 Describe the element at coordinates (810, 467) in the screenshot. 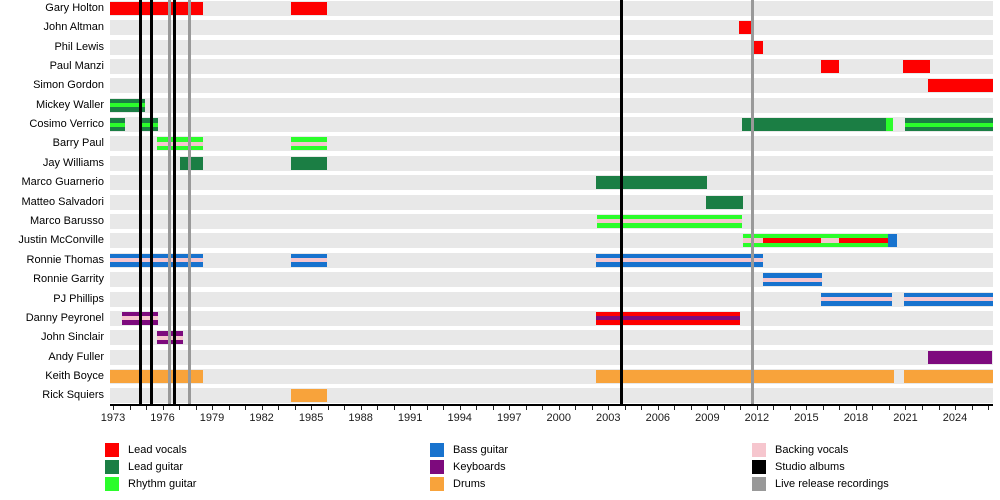

I see `legend-label-studio-albums: Studio albums` at that location.